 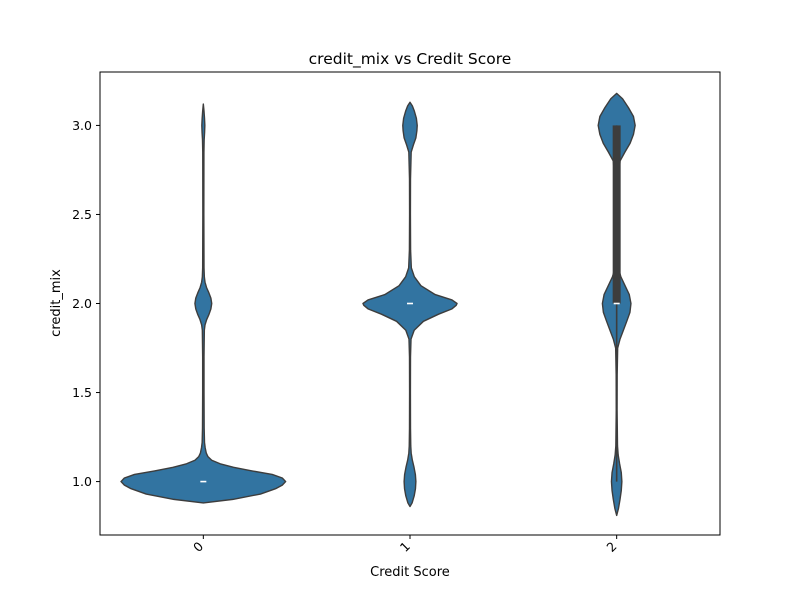 What do you see at coordinates (410, 59) in the screenshot?
I see `chart-title: credit_mix vs Credit Score` at bounding box center [410, 59].